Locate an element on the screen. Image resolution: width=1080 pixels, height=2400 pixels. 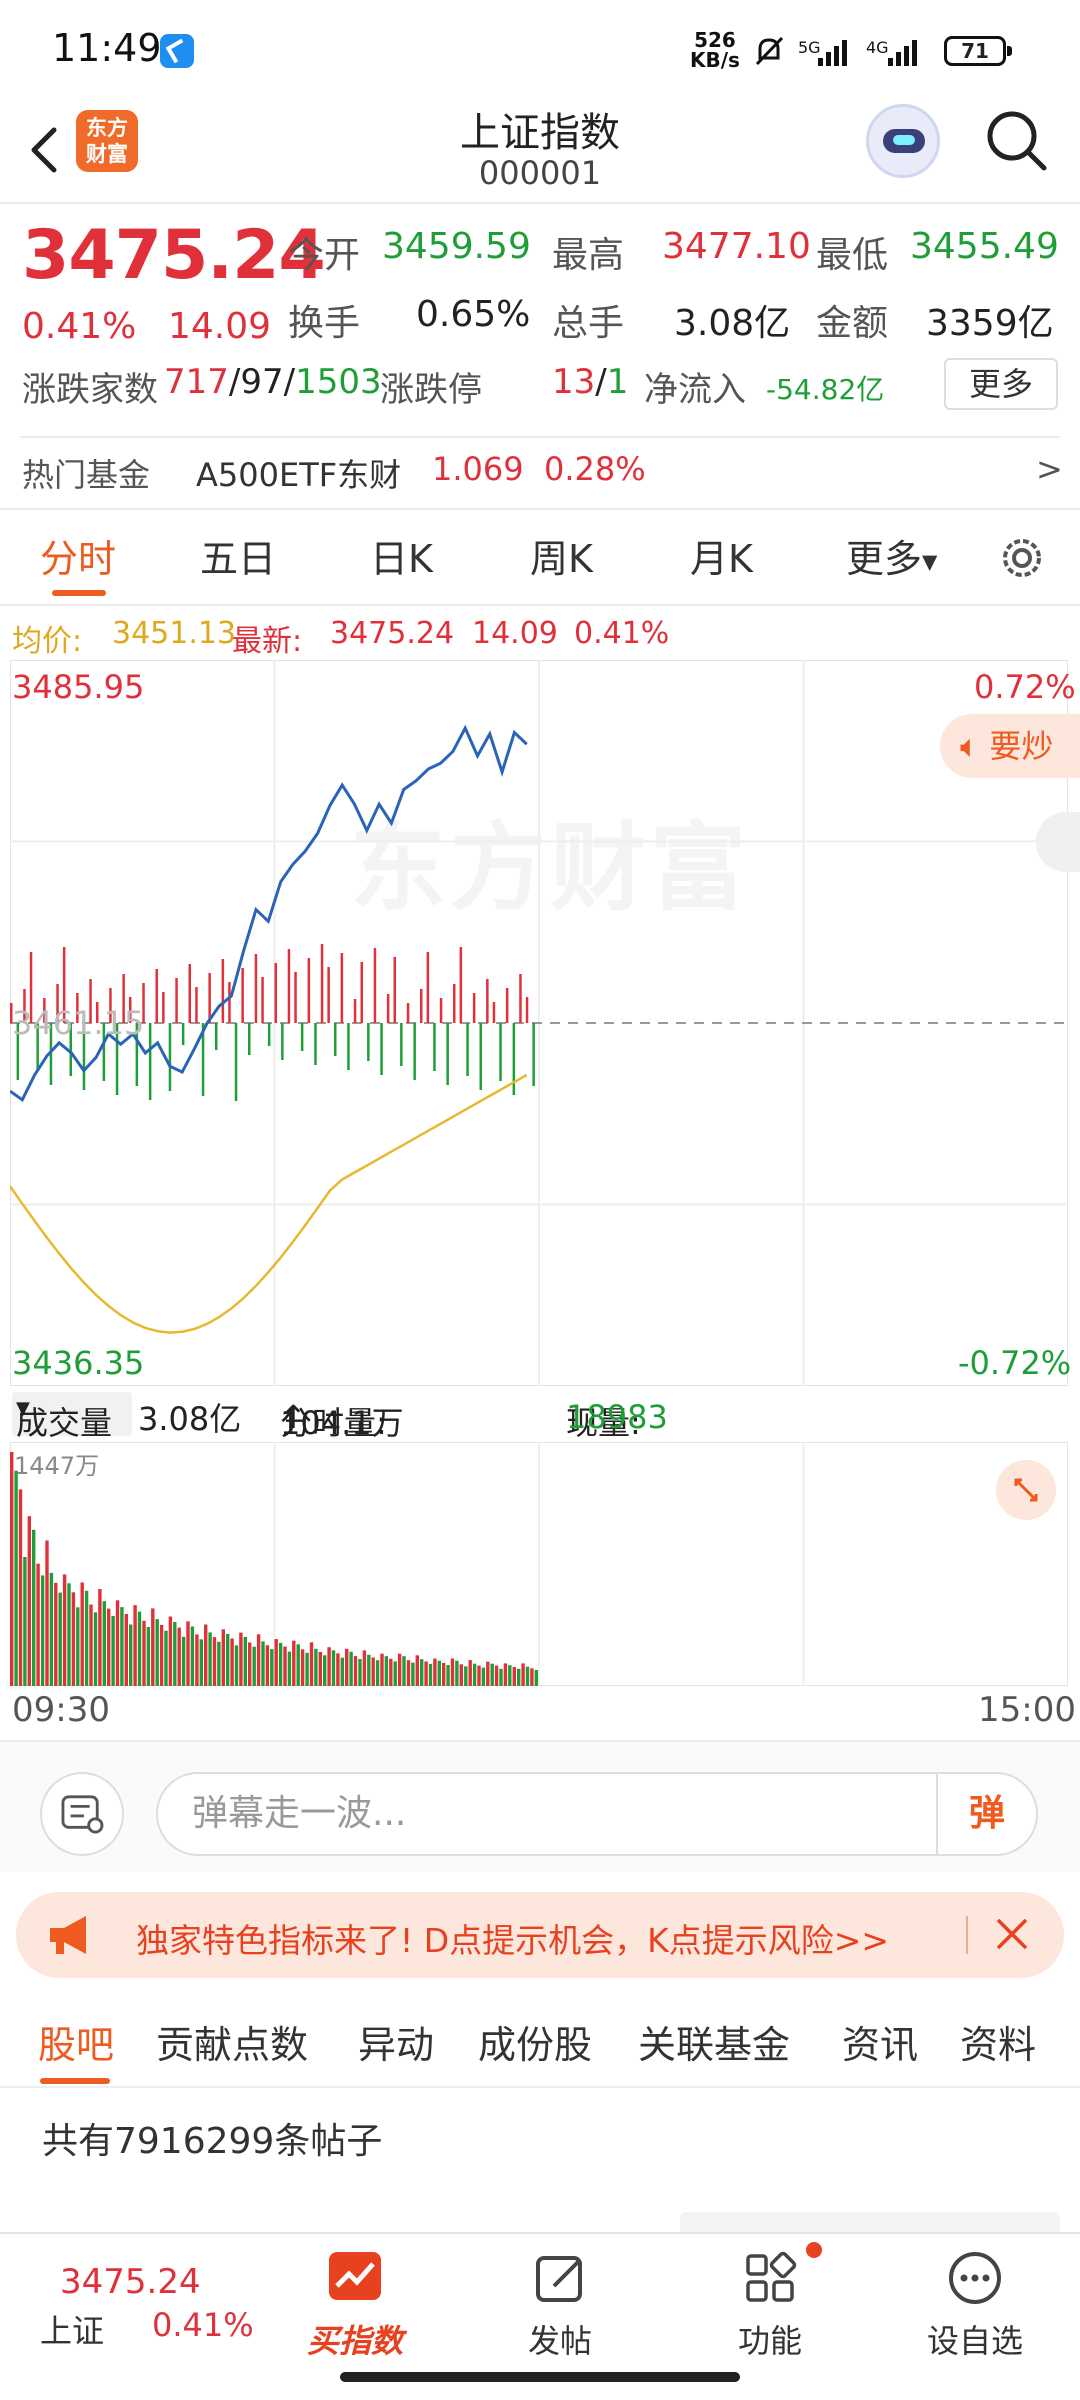
indicator-select is located at coordinates (72, 1414).